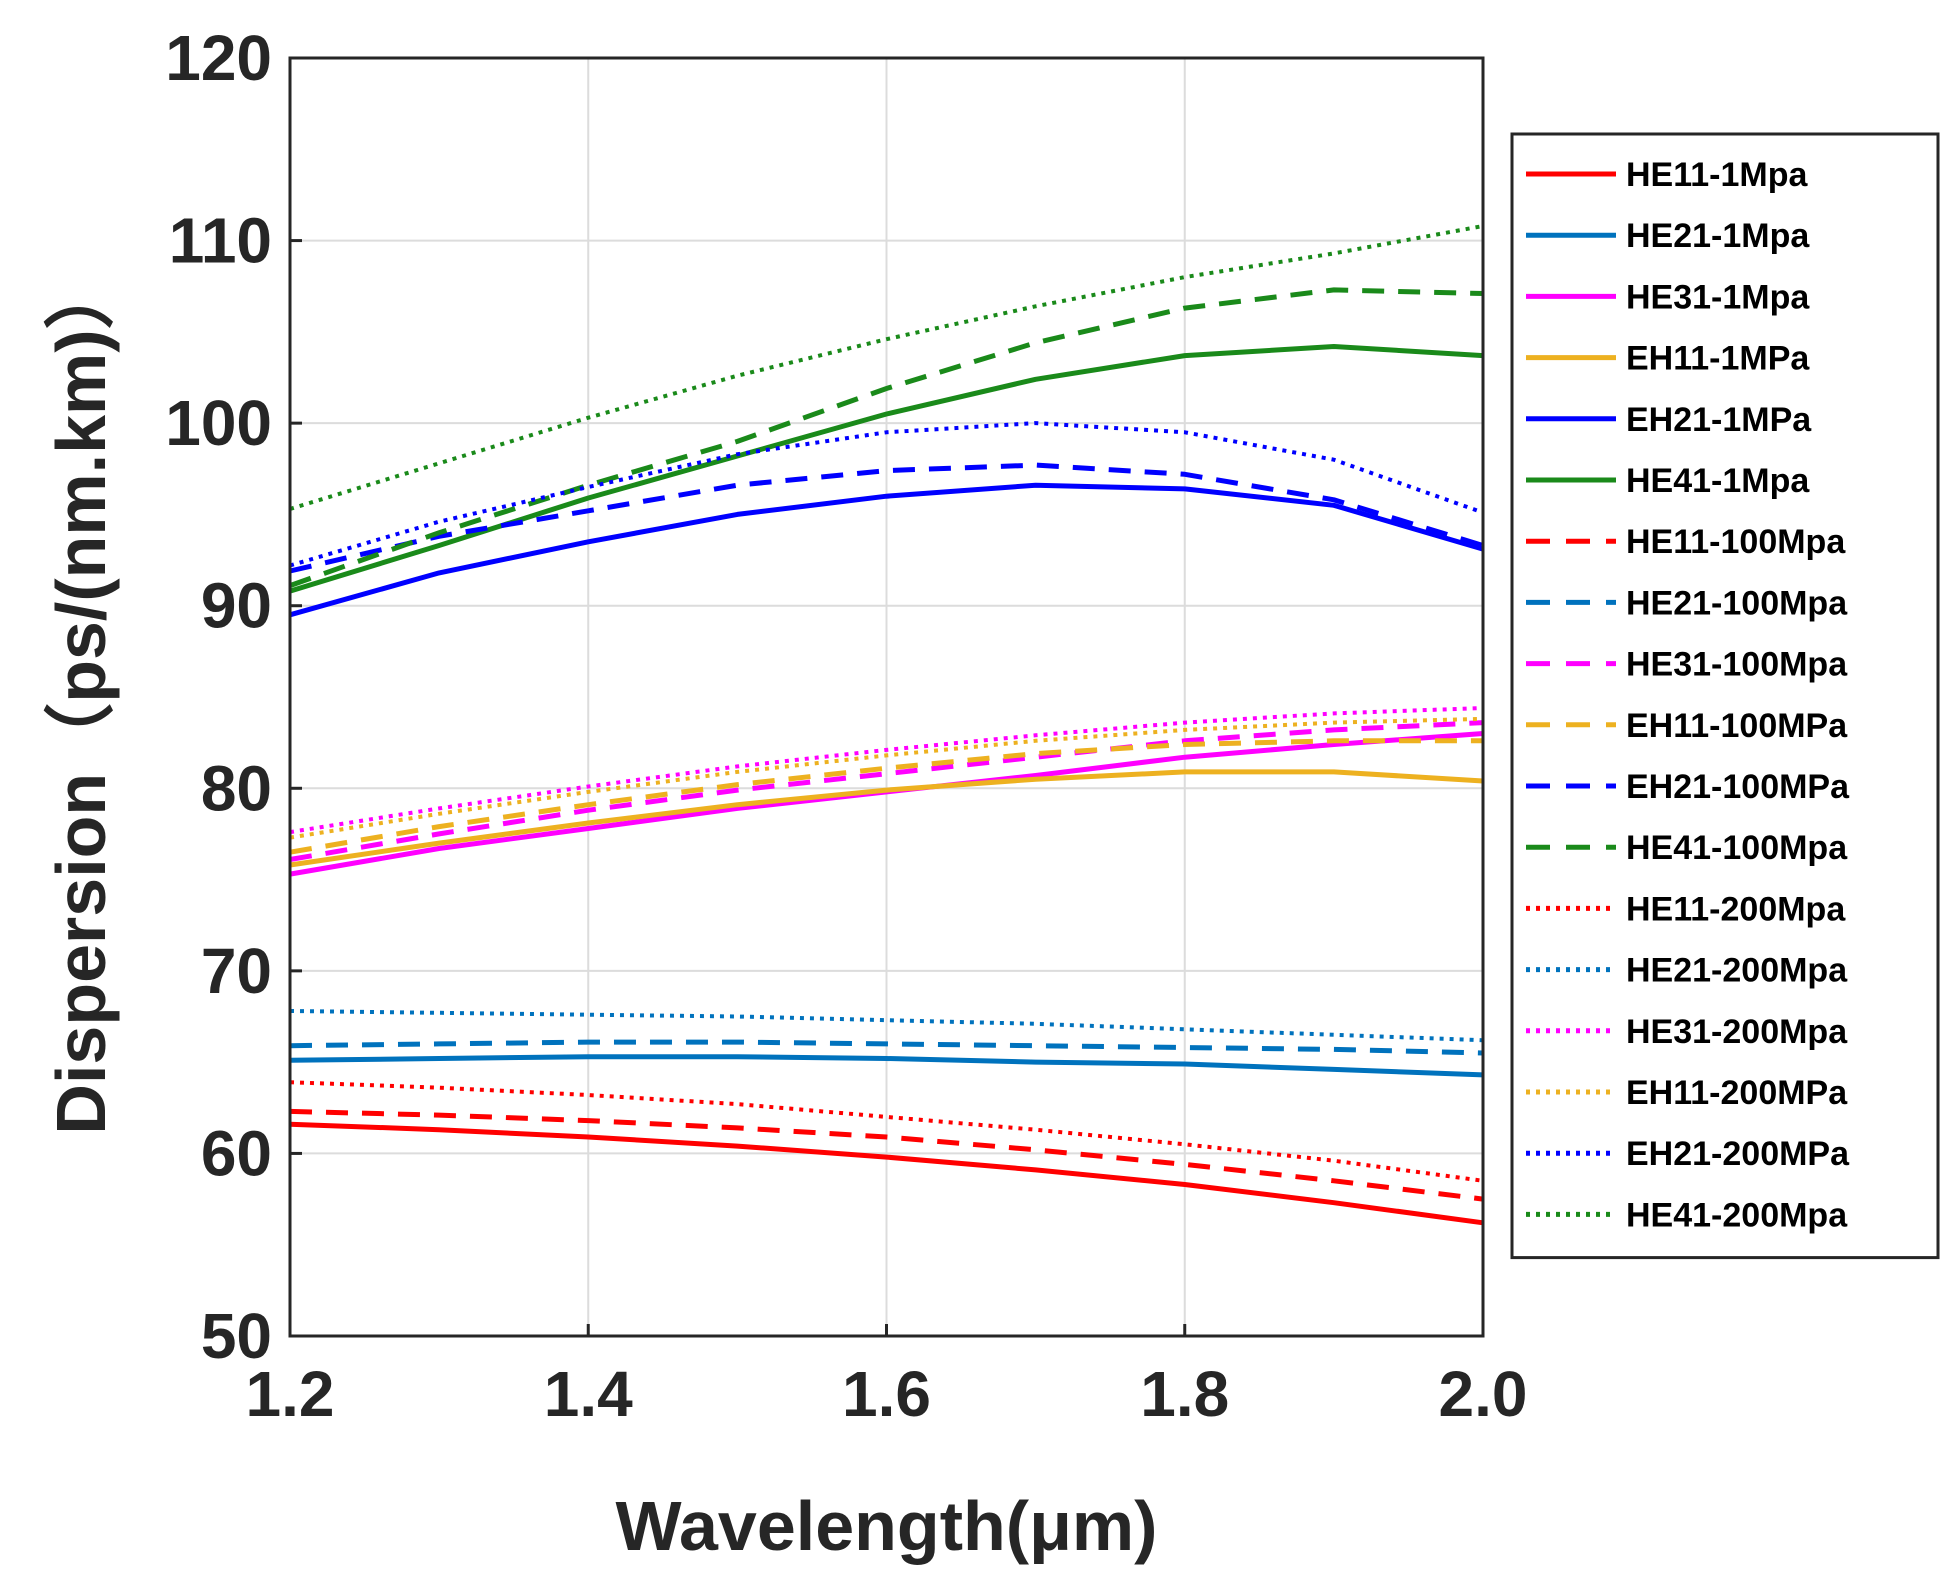  Describe the element at coordinates (1737, 726) in the screenshot. I see `legend-label: EH11-100MPa` at that location.